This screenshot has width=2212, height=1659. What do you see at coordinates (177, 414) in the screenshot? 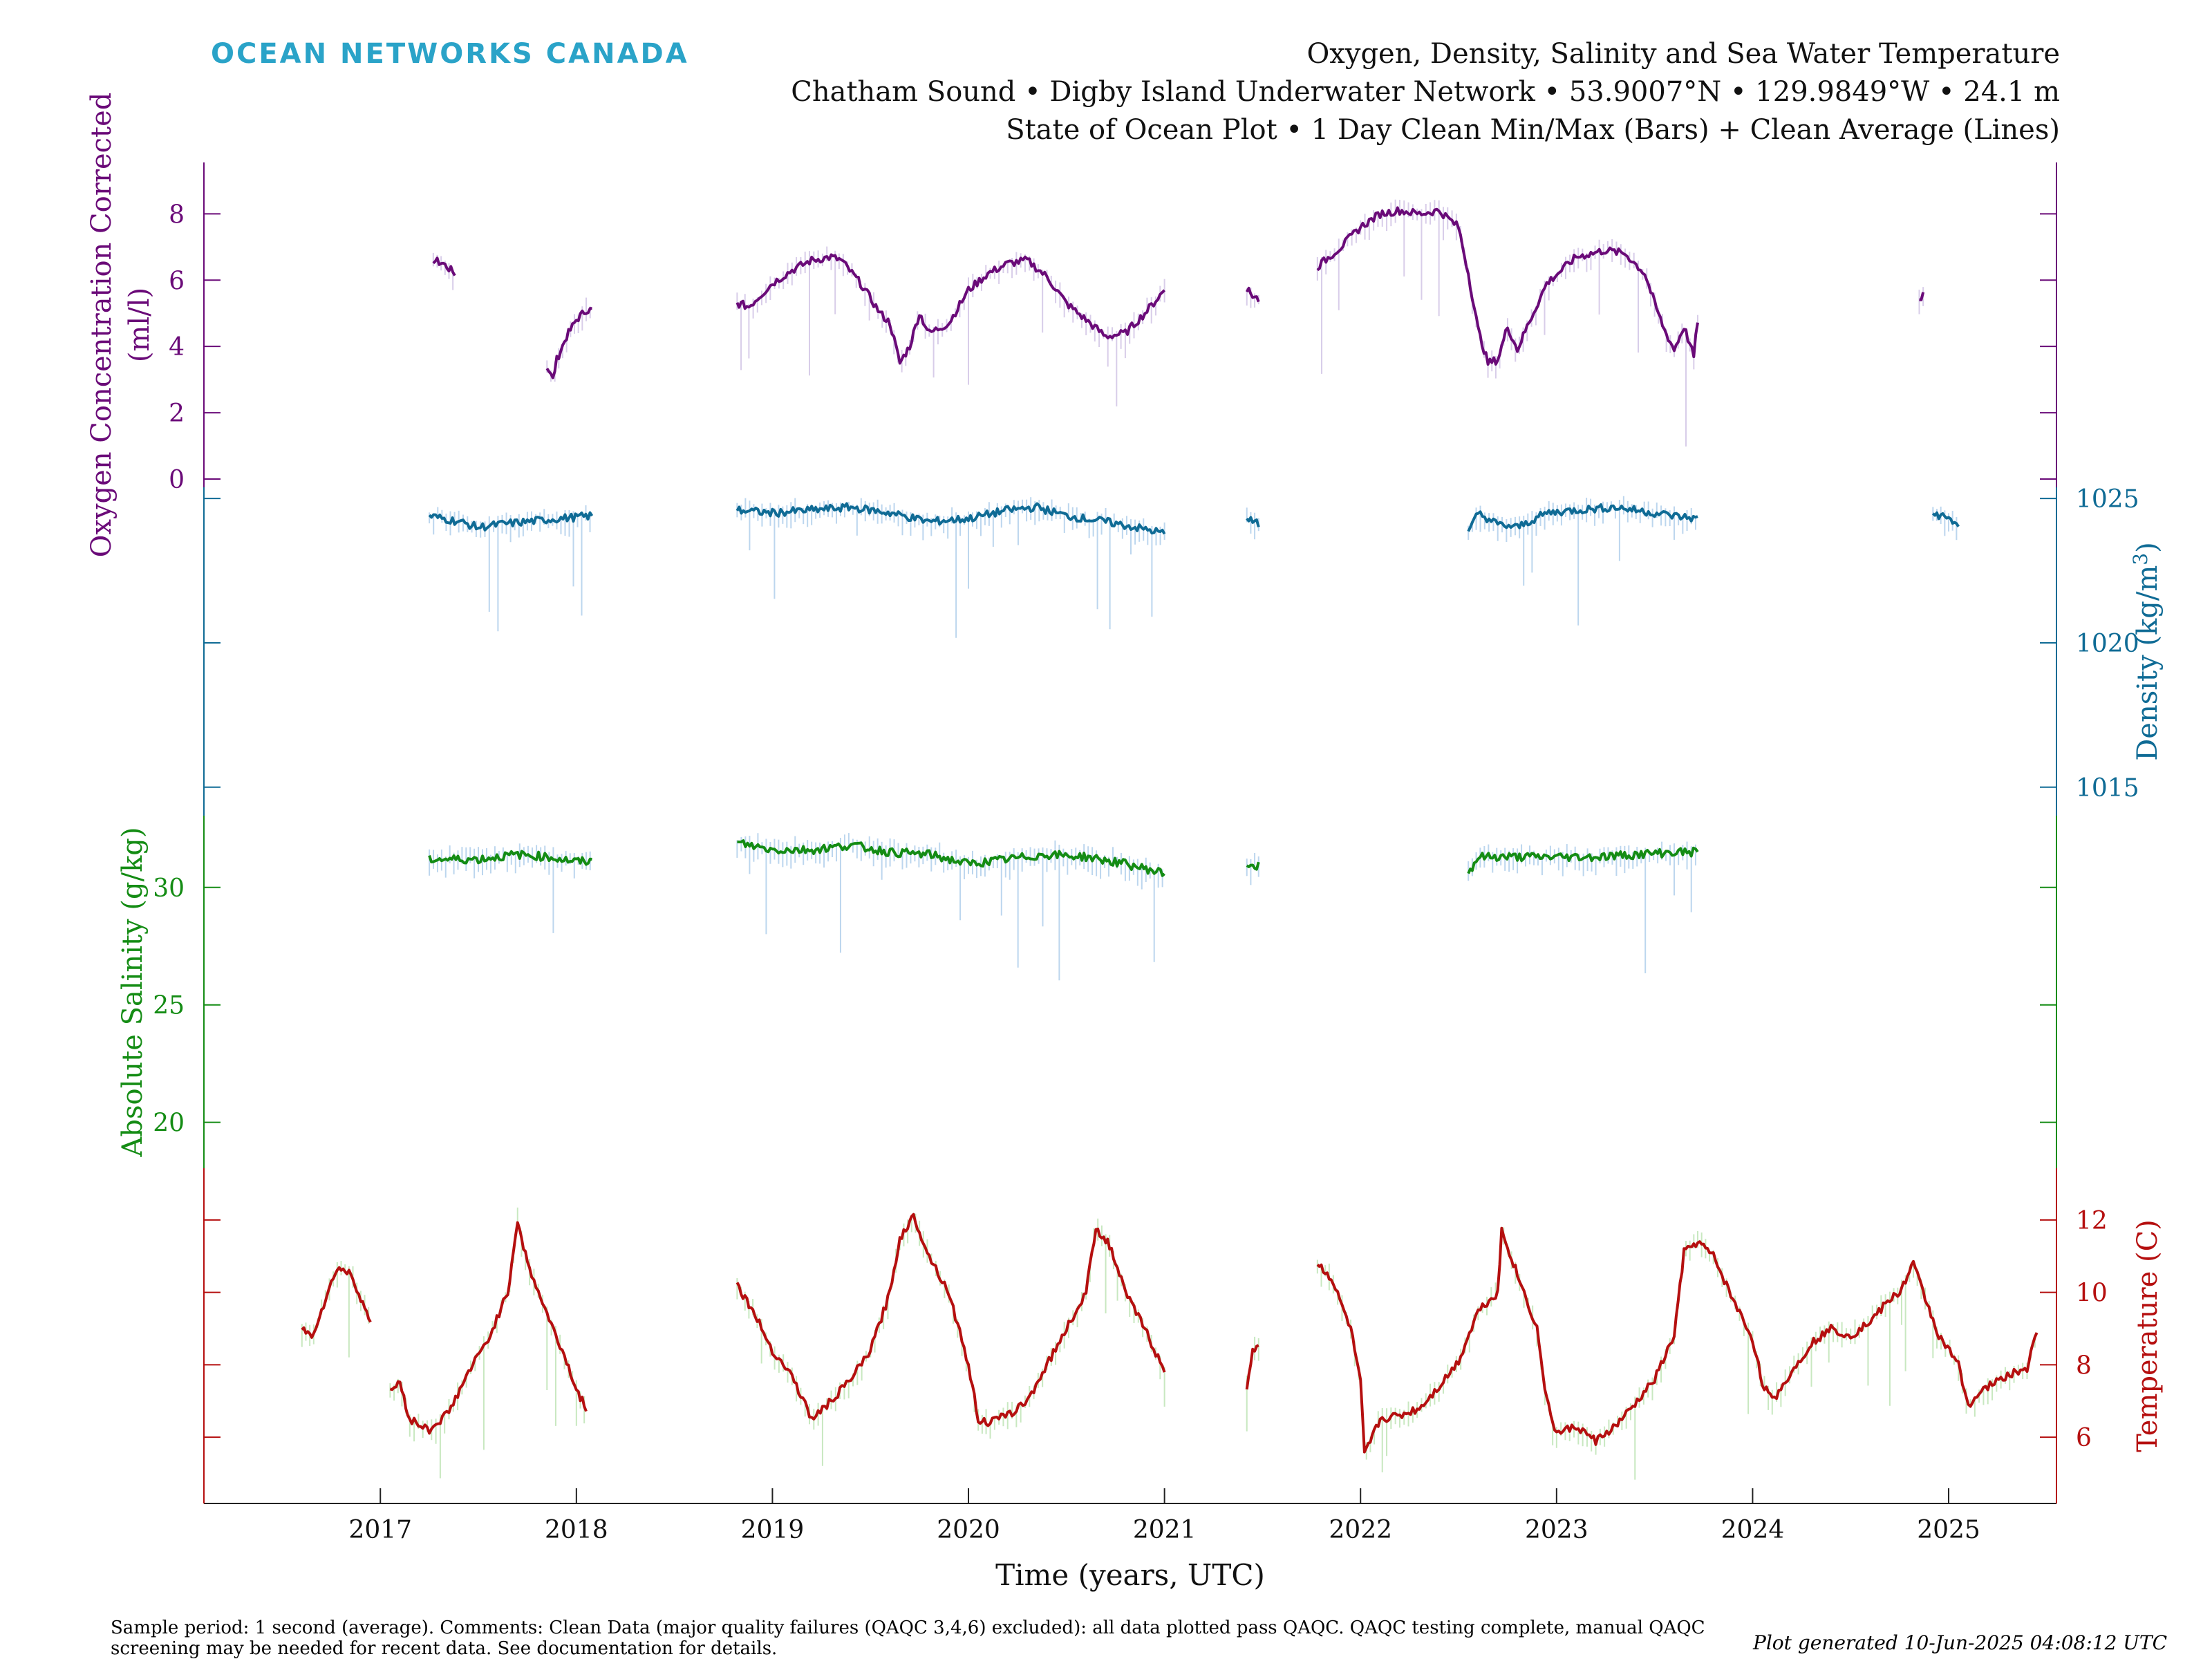
I see `y-tick-label-0: 2` at bounding box center [177, 414].